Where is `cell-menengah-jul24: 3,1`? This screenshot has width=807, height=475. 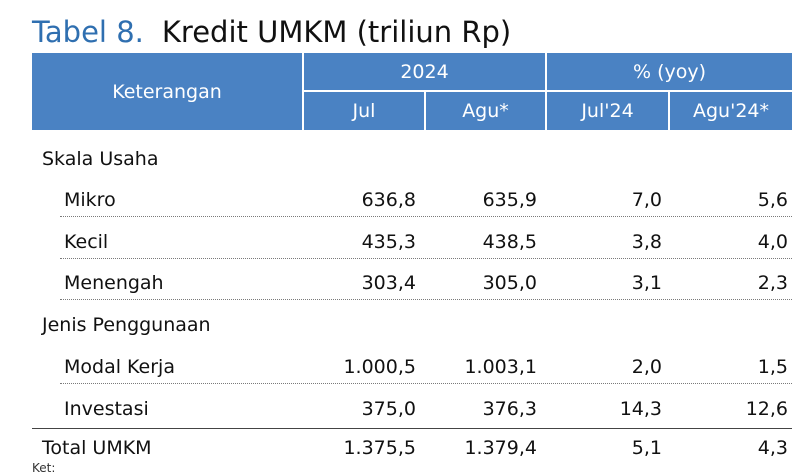
cell-menengah-jul24: 3,1 is located at coordinates (646, 283).